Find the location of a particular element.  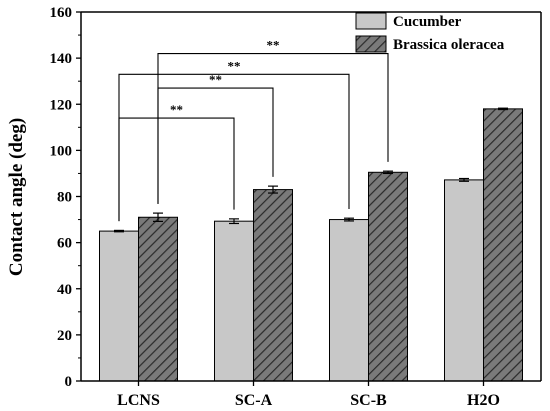

significance-label-2: ** is located at coordinates (234, 65).